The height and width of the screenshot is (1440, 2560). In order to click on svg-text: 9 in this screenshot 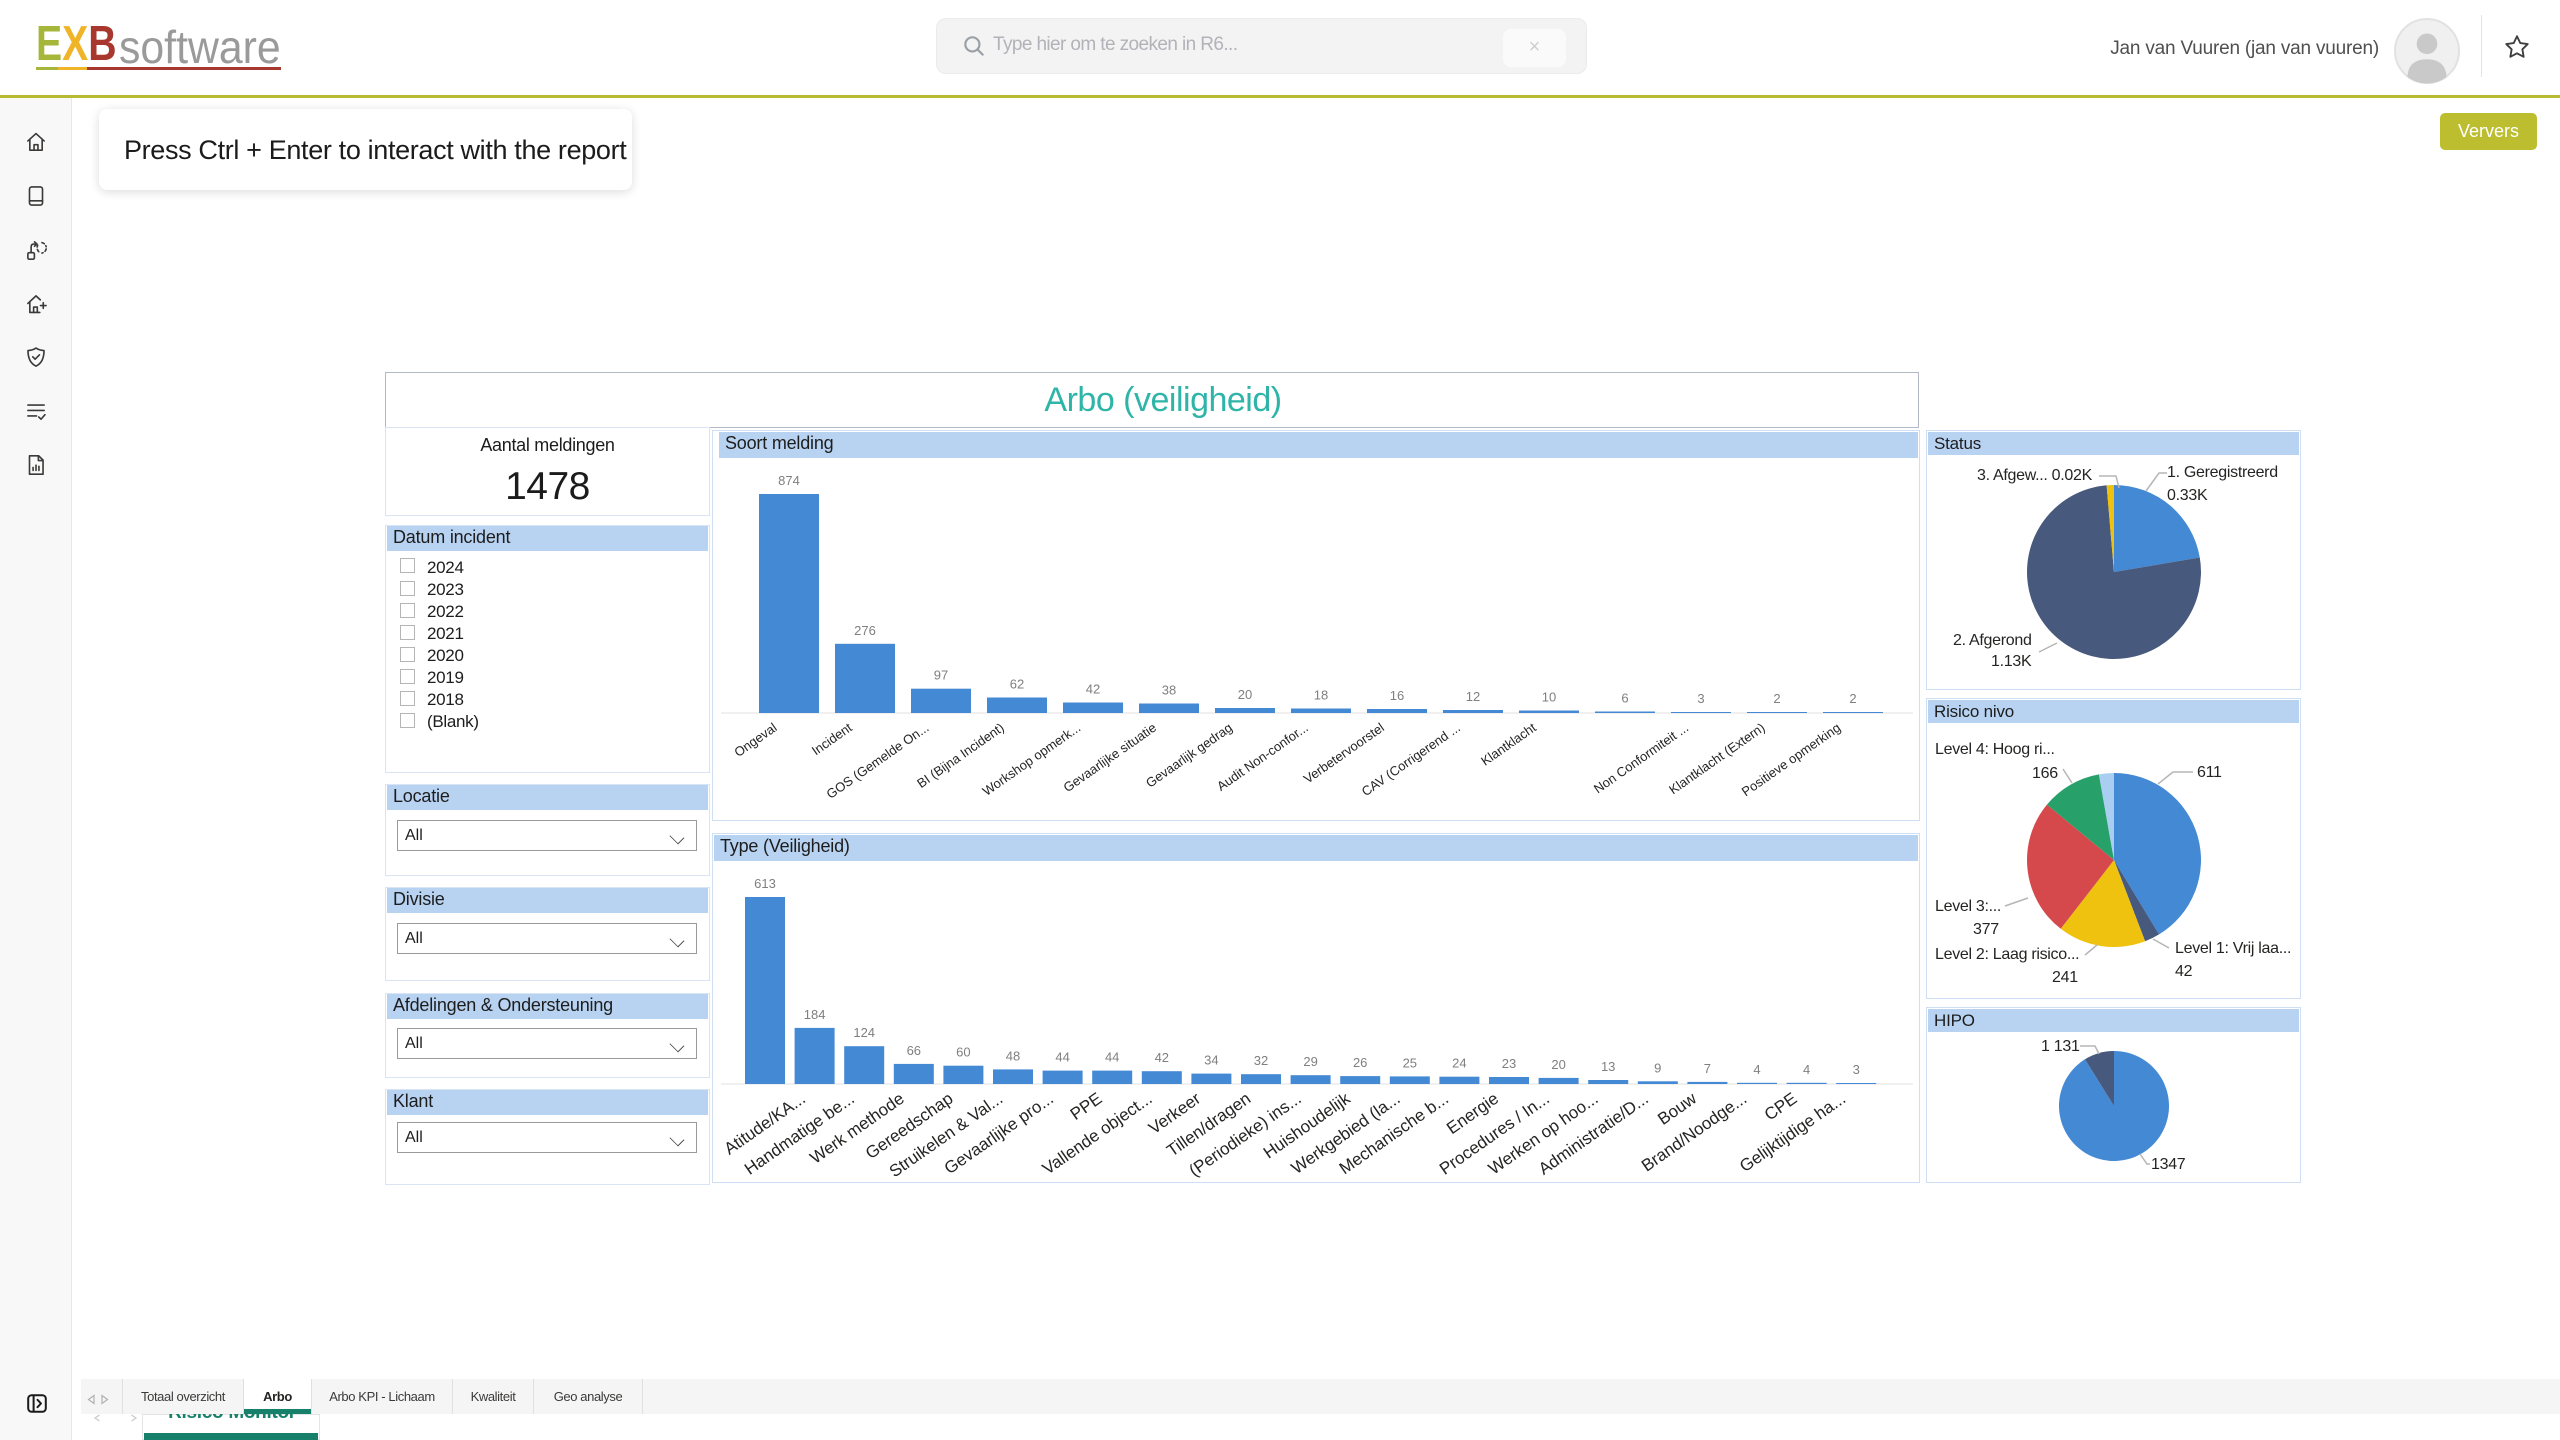, I will do `click(1657, 1067)`.